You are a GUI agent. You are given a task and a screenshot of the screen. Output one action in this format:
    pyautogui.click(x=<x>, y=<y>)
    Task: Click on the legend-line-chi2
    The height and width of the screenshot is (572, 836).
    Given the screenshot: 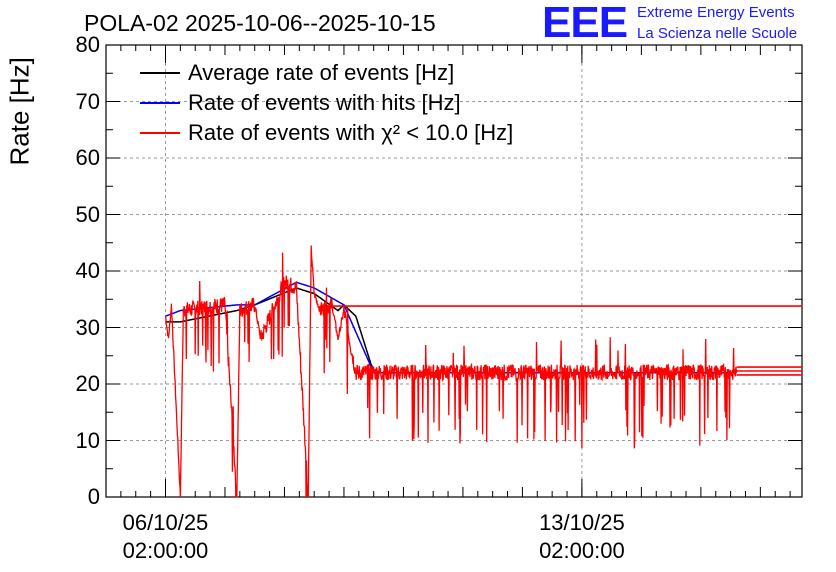 What is the action you would take?
    pyautogui.click(x=160, y=133)
    